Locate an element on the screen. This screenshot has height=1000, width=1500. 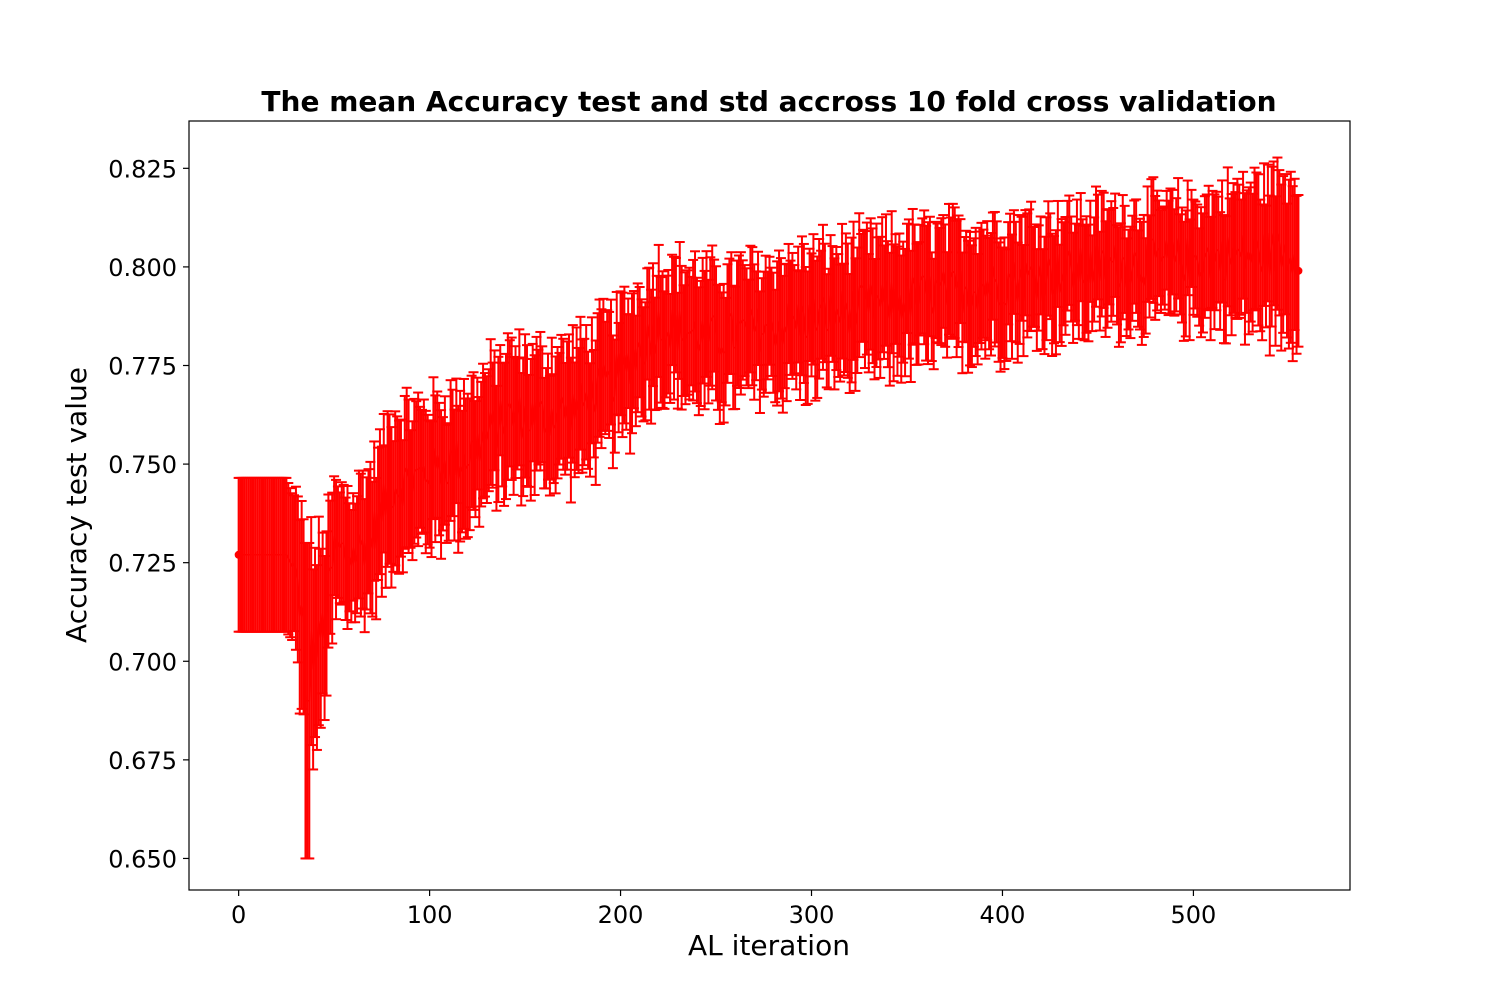
x-tick-label: 300 is located at coordinates (812, 915).